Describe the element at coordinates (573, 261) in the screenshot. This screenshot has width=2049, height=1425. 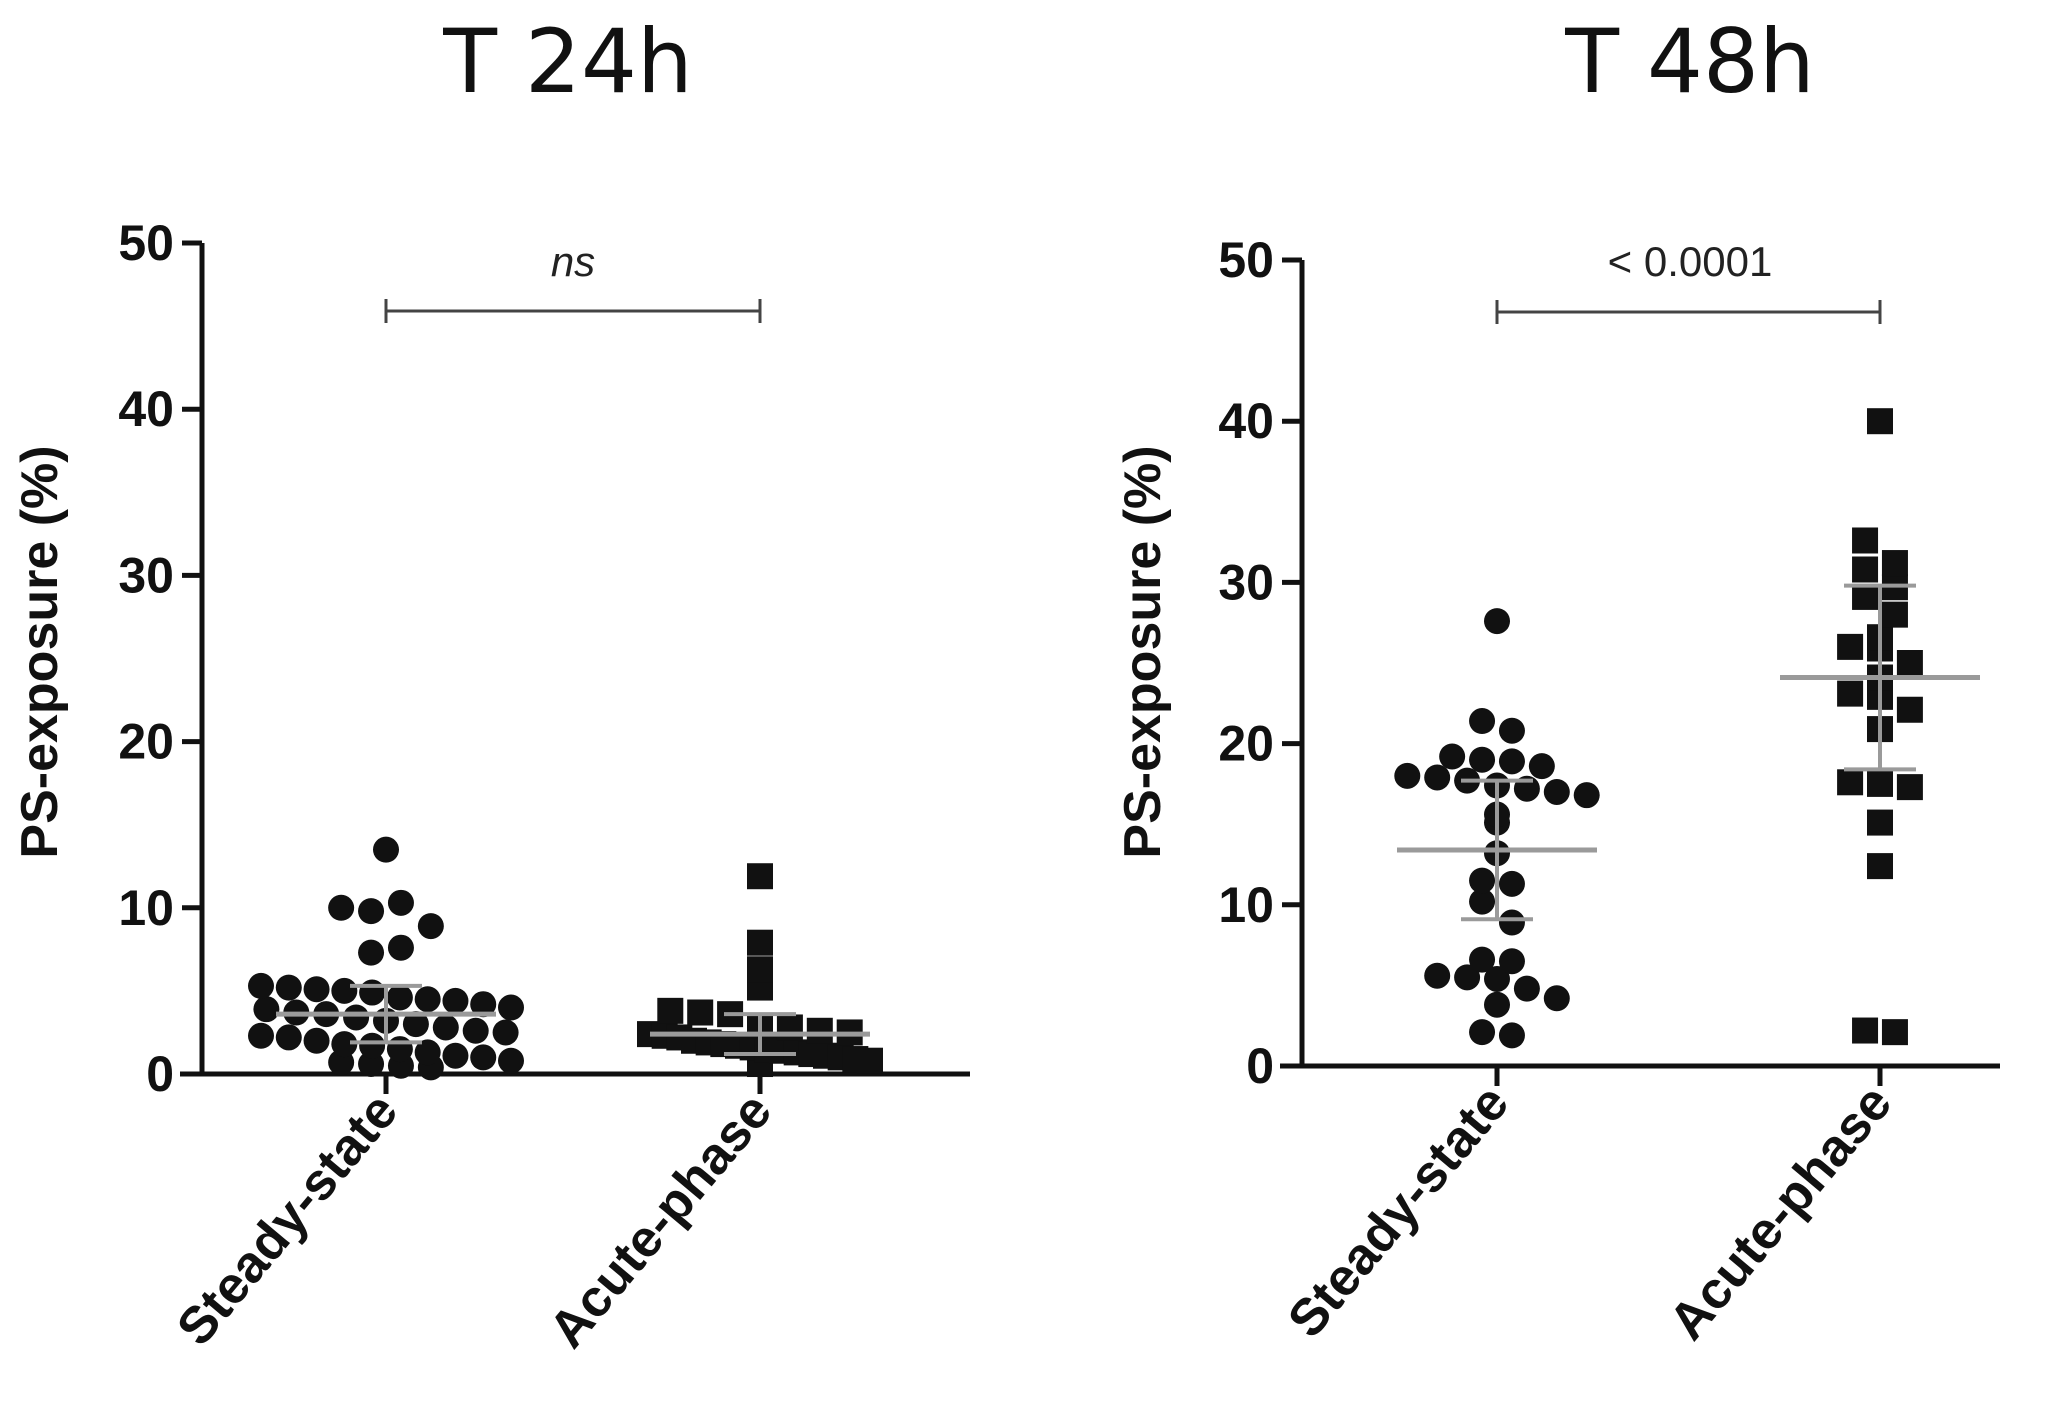
I see `significance-label: ns` at that location.